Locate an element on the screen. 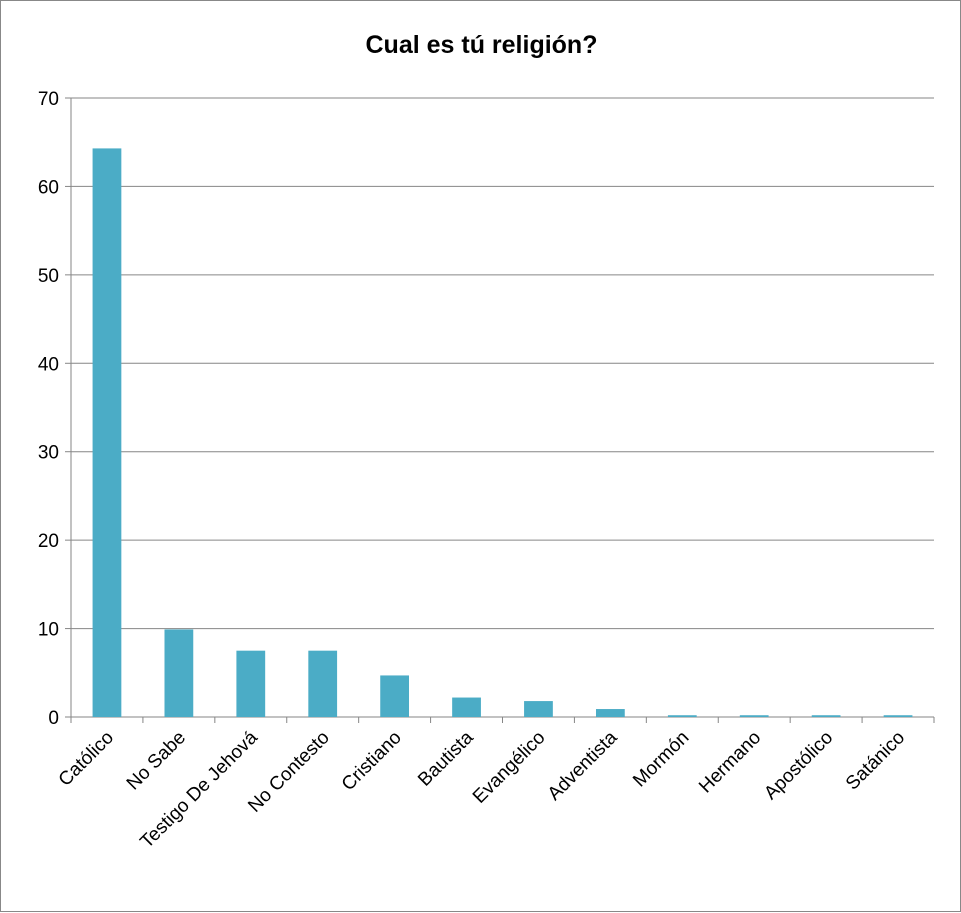 The image size is (961, 913). x-tick-label: Evangélico is located at coordinates (509, 767).